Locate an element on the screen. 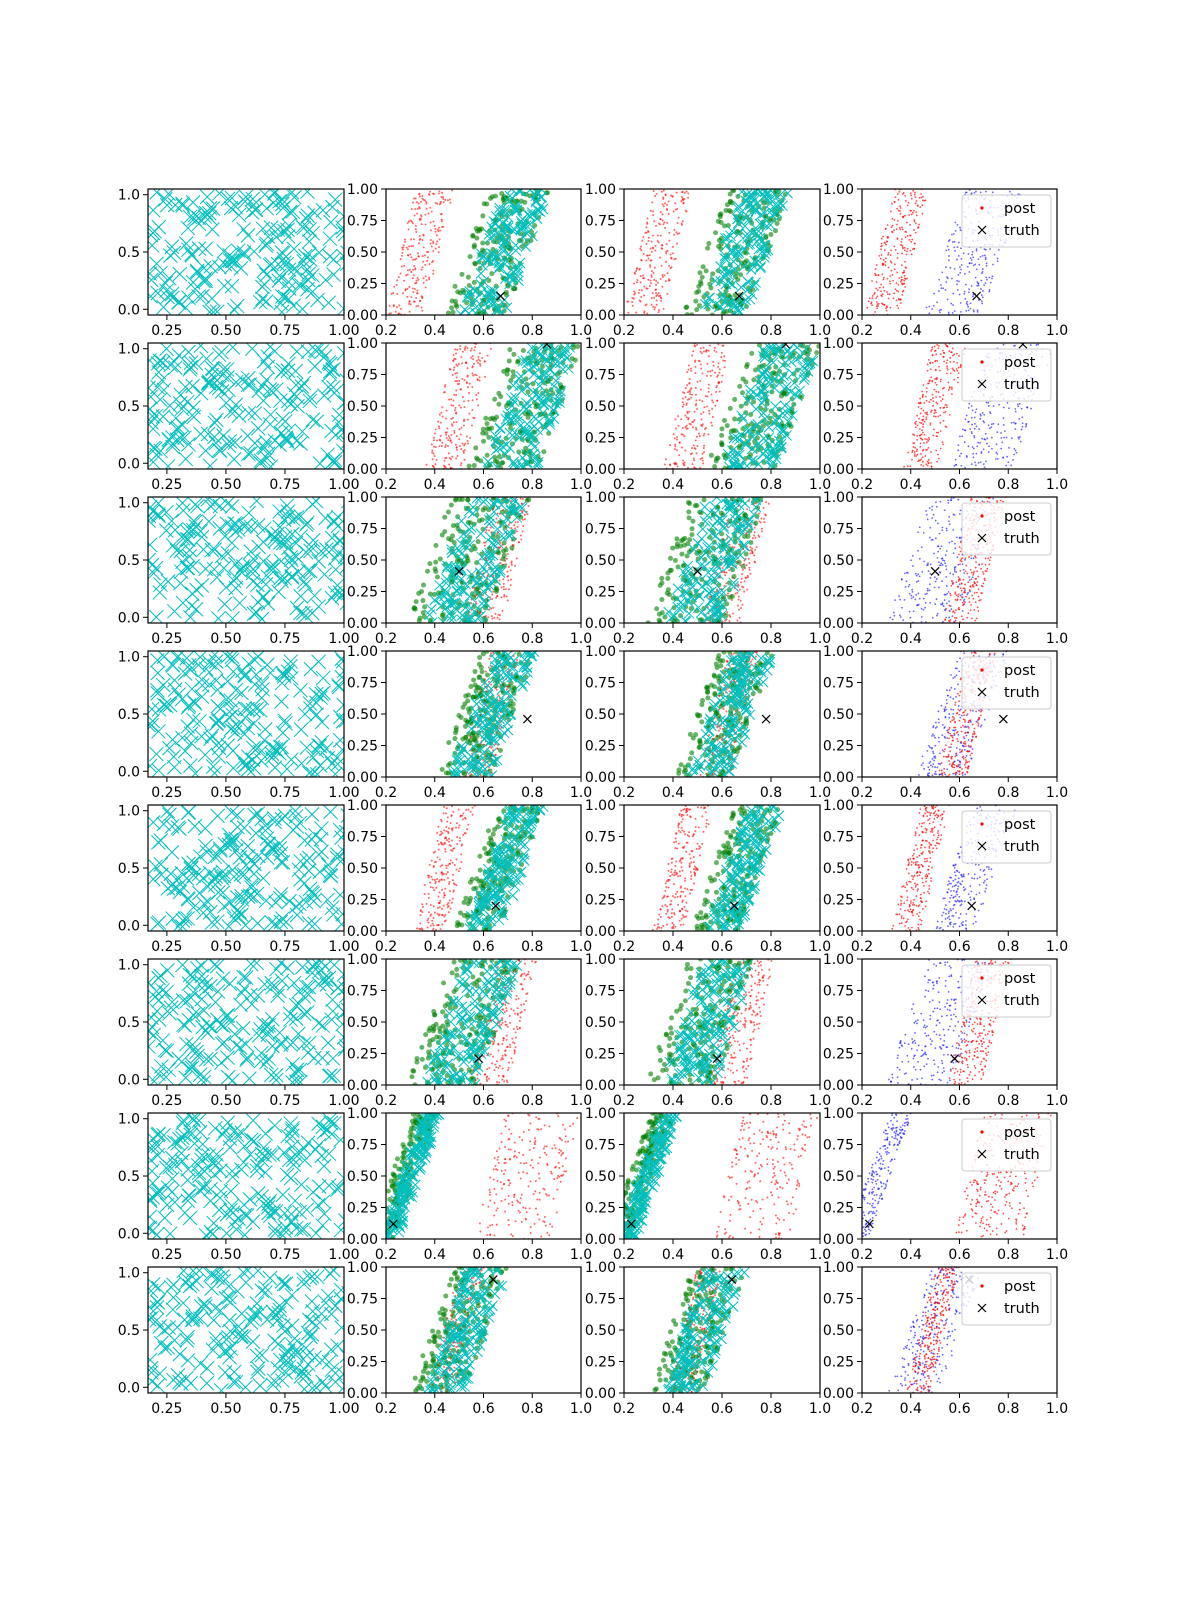 Image resolution: width=1200 pixels, height=1600 pixels. truth-marker is located at coordinates (1023, 346).